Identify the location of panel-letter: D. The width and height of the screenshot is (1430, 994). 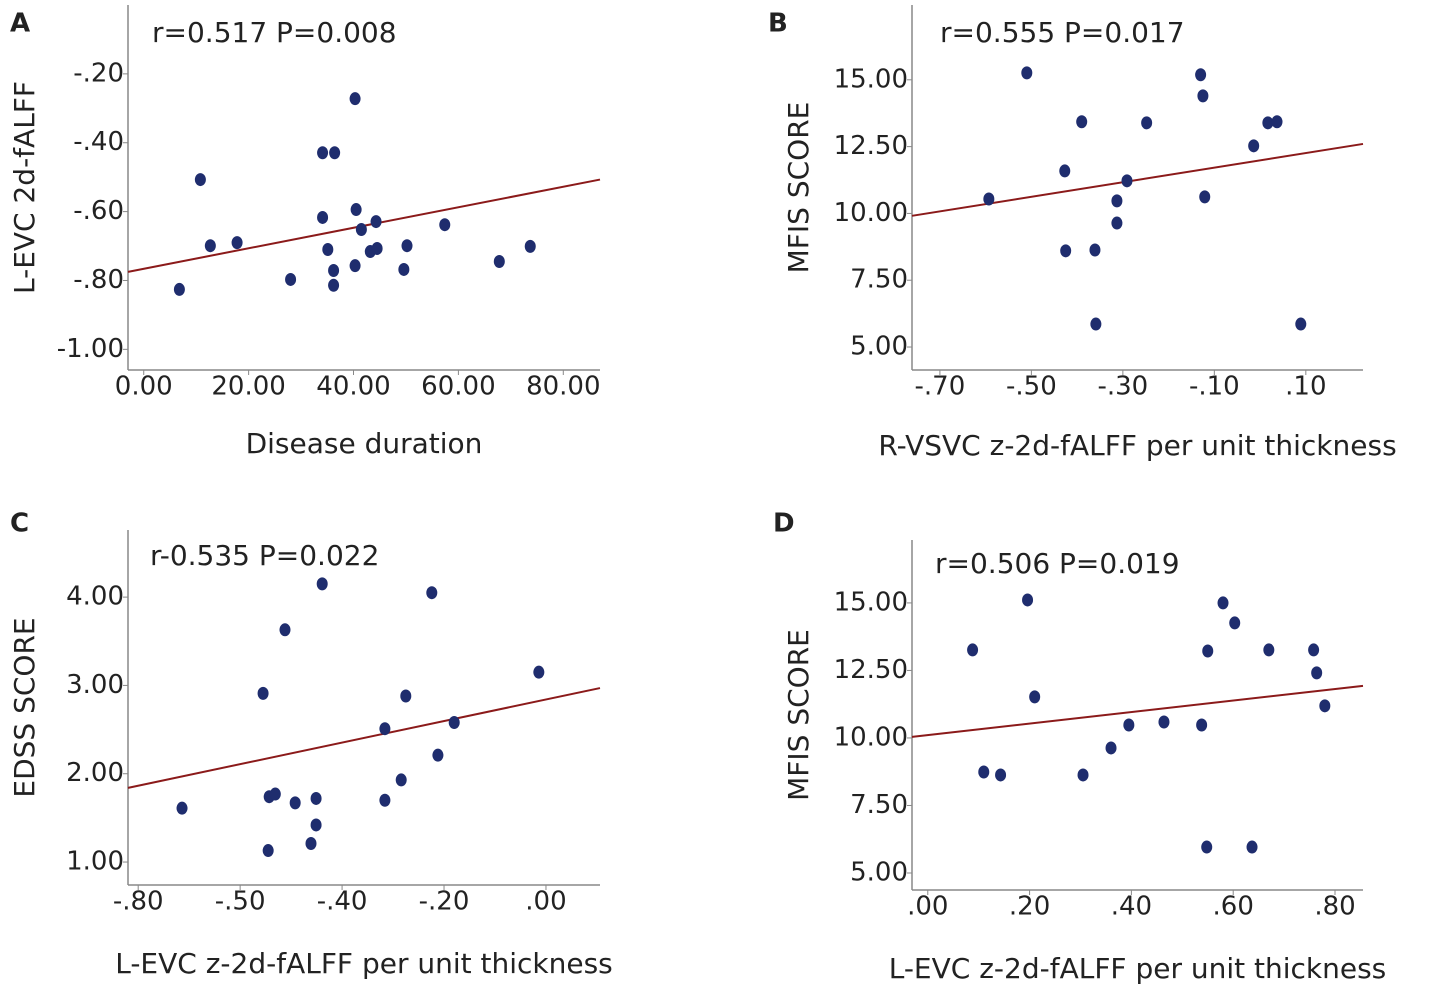
(784, 524).